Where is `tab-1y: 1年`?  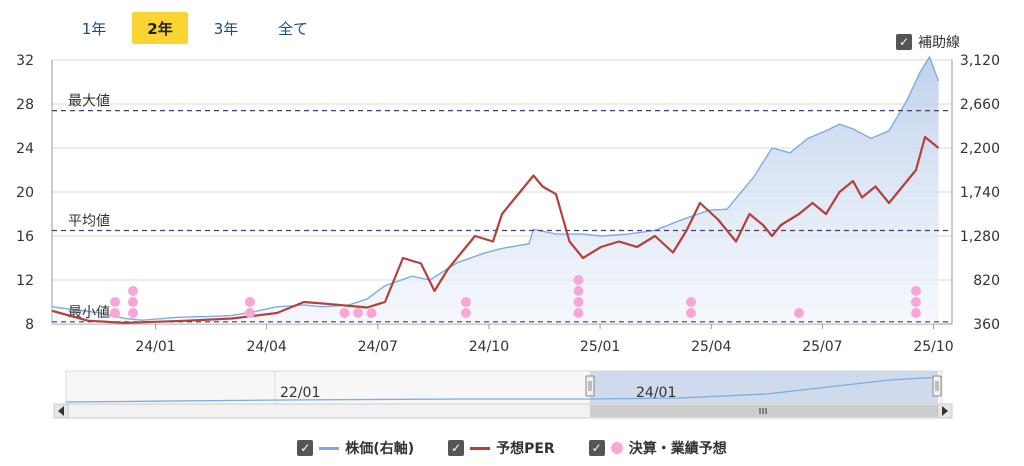 tab-1y: 1年 is located at coordinates (94, 28).